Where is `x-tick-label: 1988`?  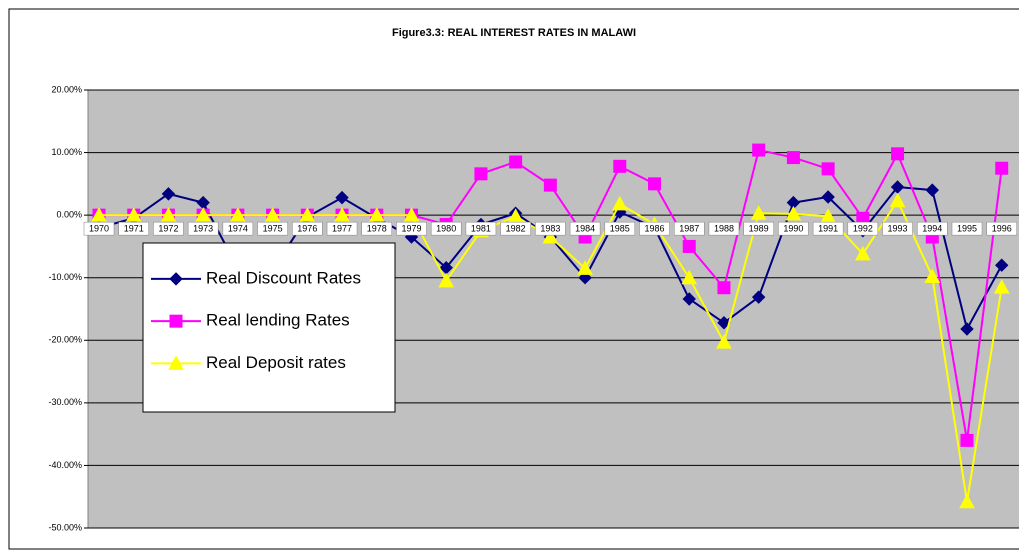
x-tick-label: 1988 is located at coordinates (724, 229).